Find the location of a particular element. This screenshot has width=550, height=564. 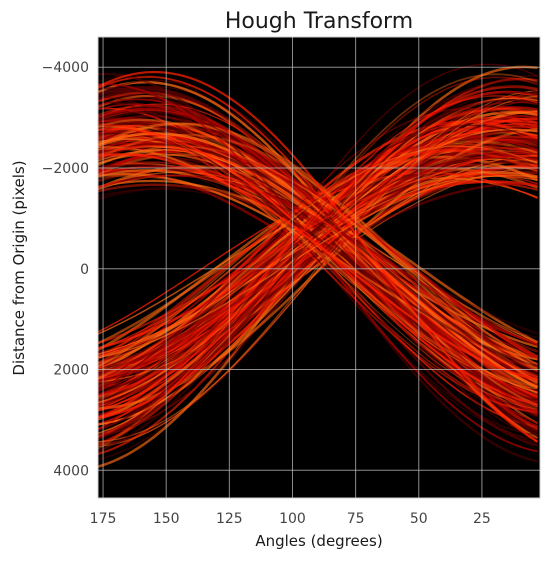

x-tick-label: 50 is located at coordinates (419, 519).